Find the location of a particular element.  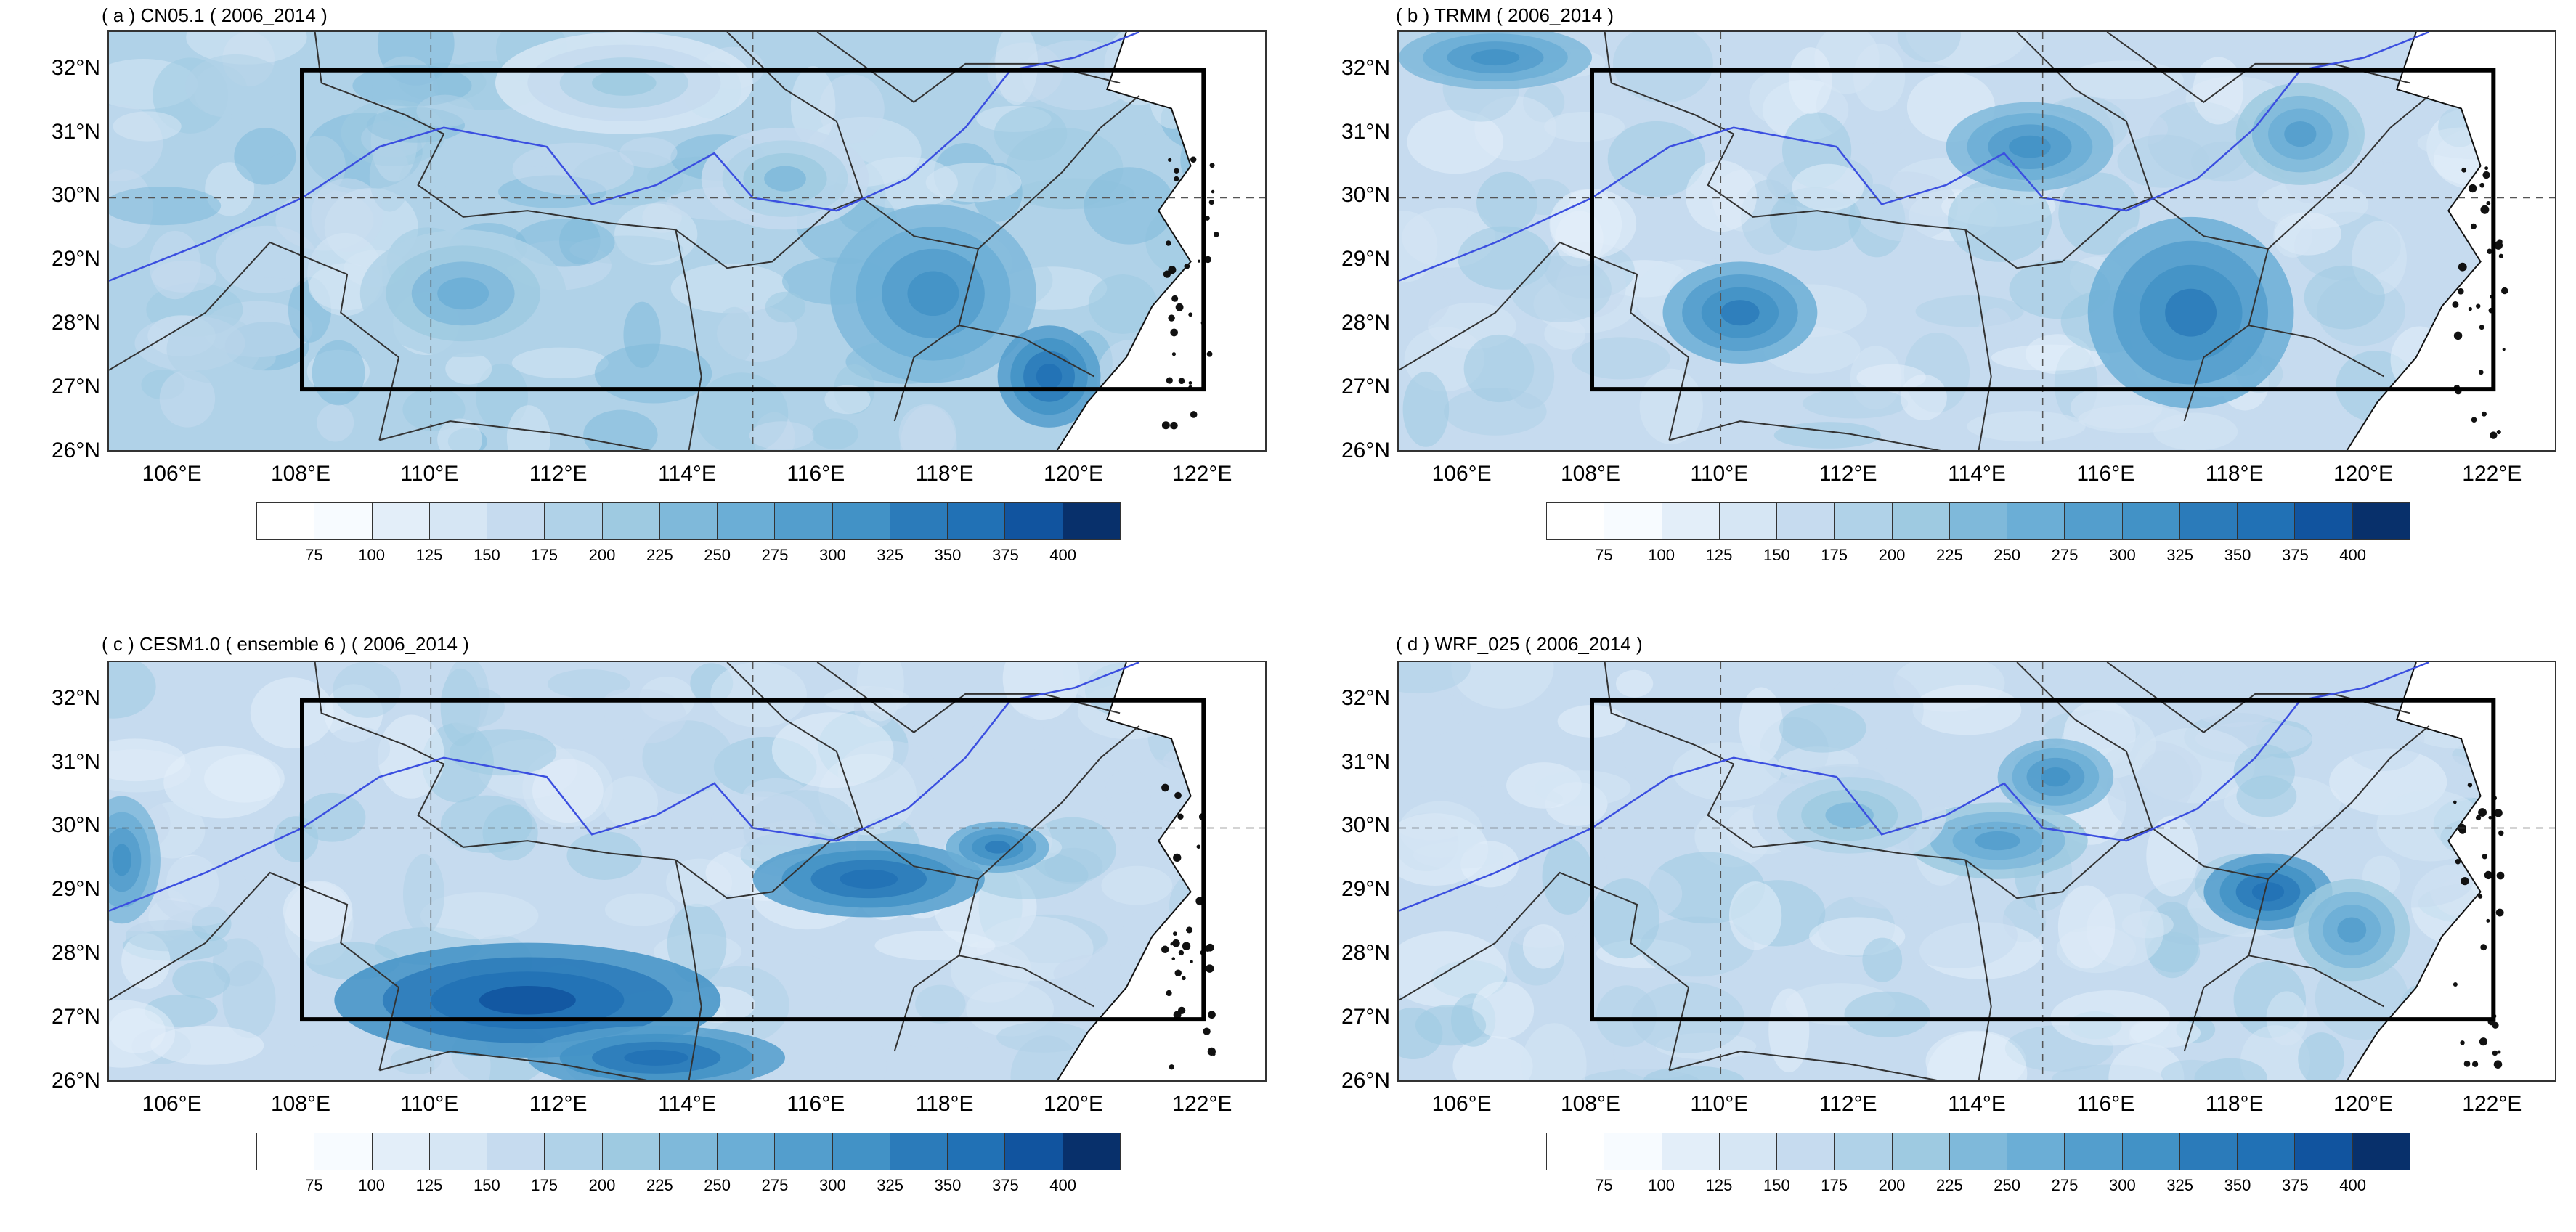

colorbar-label: 350 is located at coordinates (948, 1185).